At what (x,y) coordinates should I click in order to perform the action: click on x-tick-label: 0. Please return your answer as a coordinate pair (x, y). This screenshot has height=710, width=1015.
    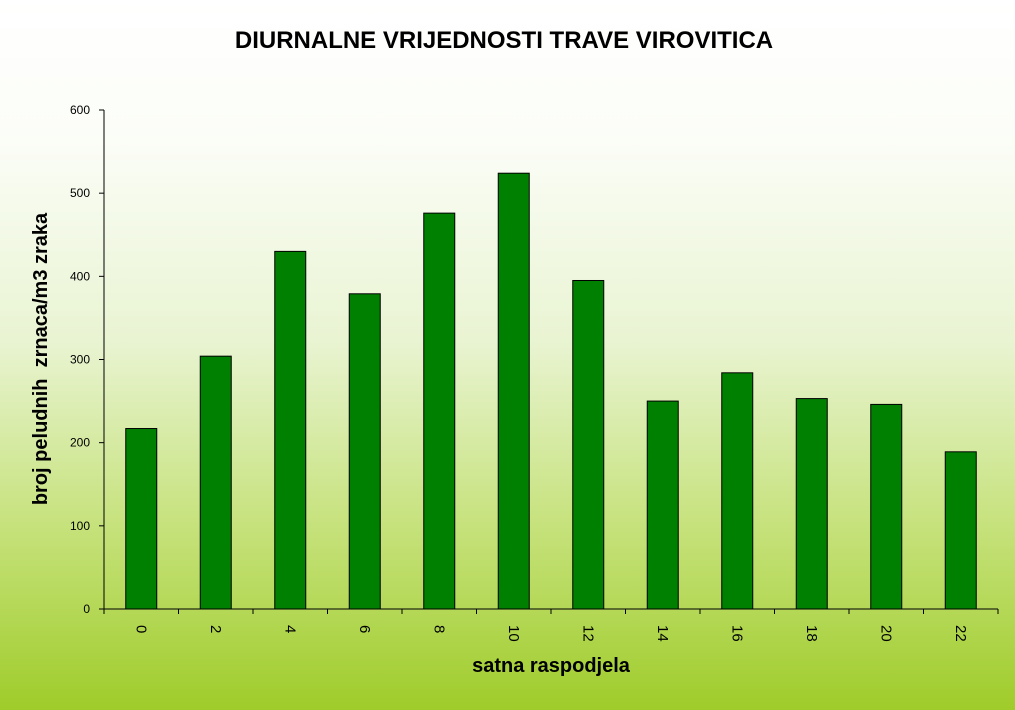
    Looking at the image, I should click on (140, 629).